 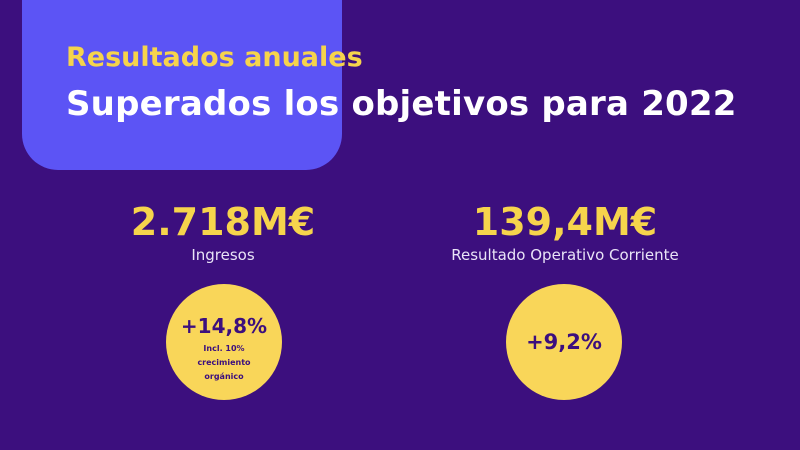 I want to click on metric-operating-result: 139,4M€ Resultado Operativo Corriente, so click(x=565, y=231).